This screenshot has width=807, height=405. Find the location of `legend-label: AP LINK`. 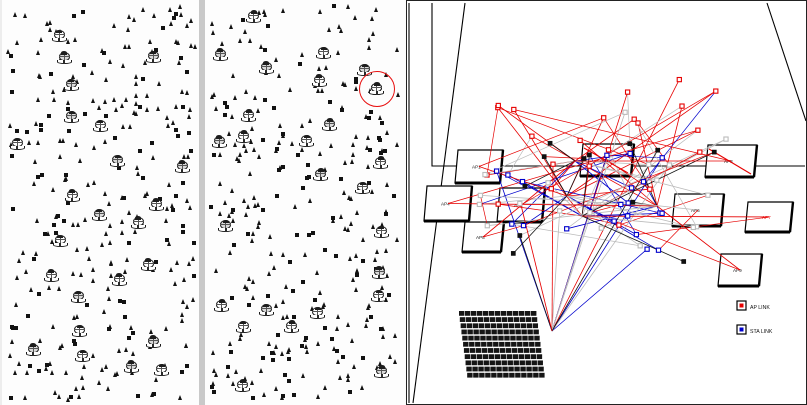

legend-label: AP LINK is located at coordinates (760, 308).